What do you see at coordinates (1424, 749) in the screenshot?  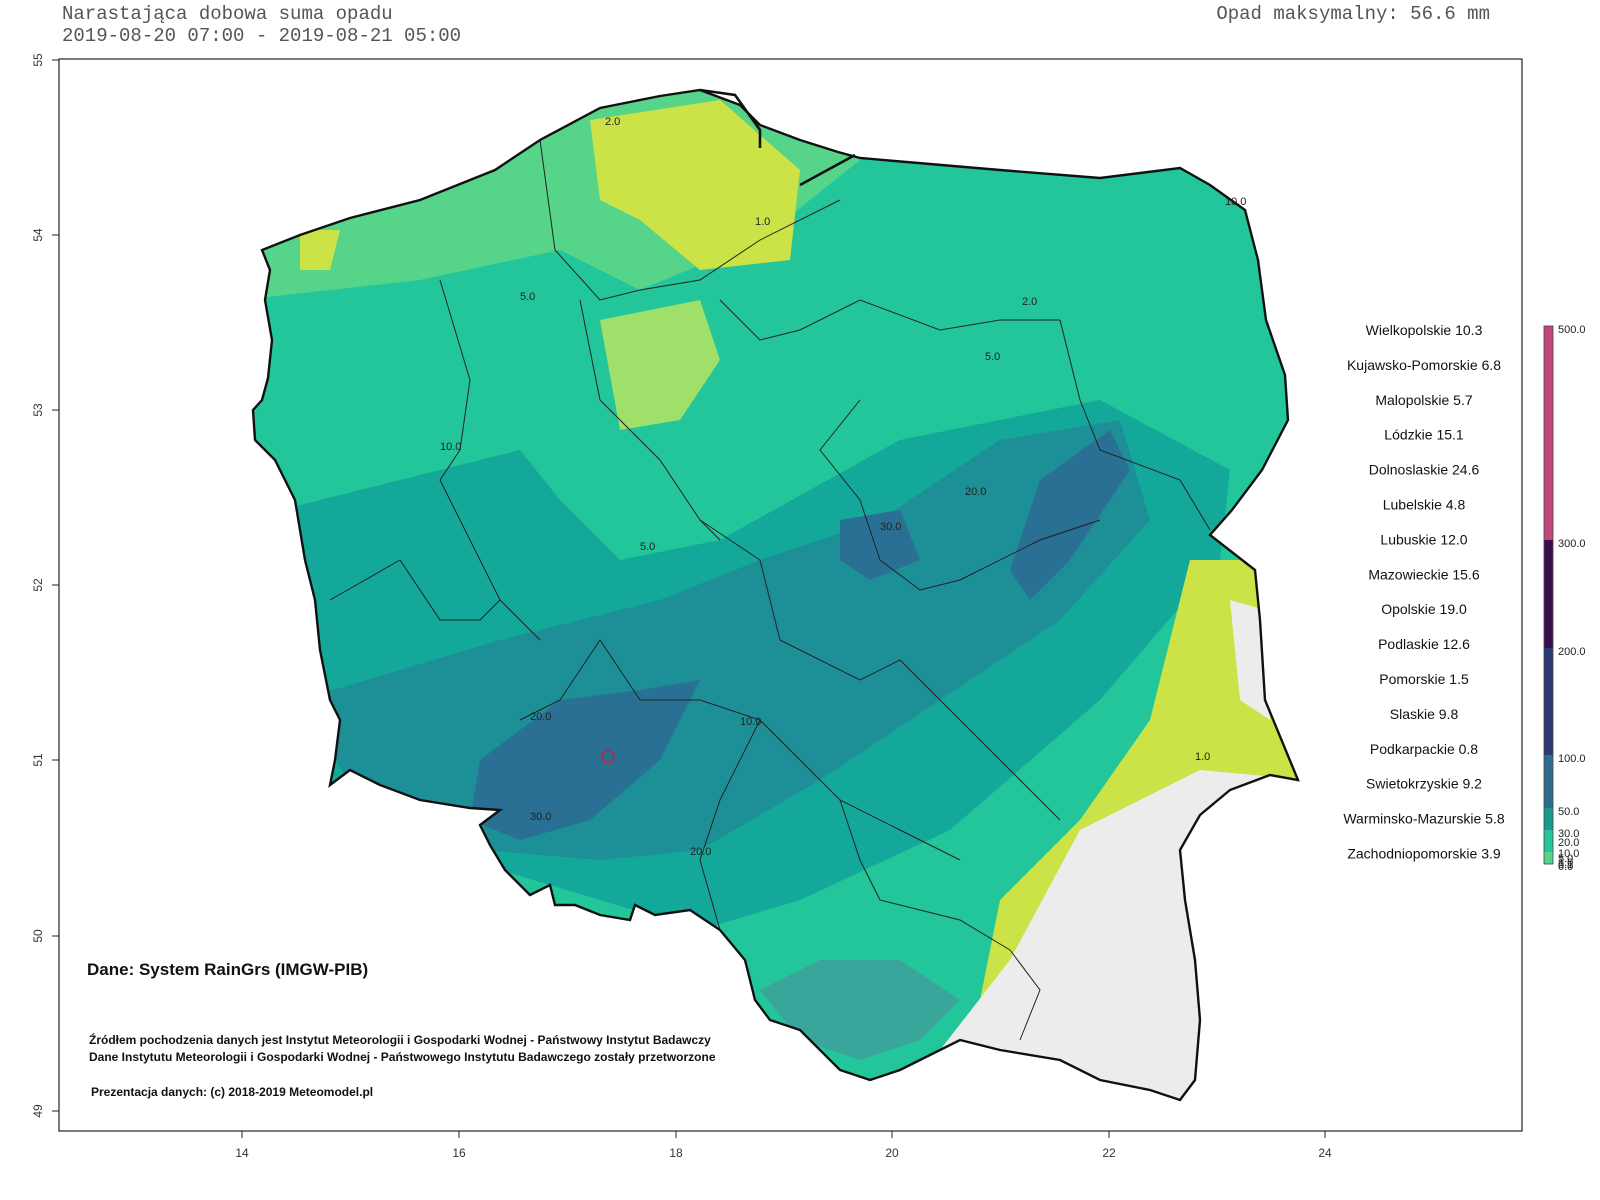 I see `region-stat: Podkarpackie 0.8` at bounding box center [1424, 749].